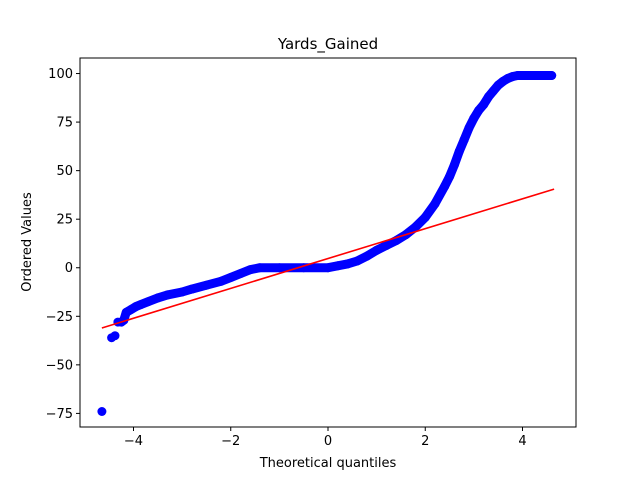 This screenshot has height=480, width=640. I want to click on x-tick-label: 4, so click(522, 441).